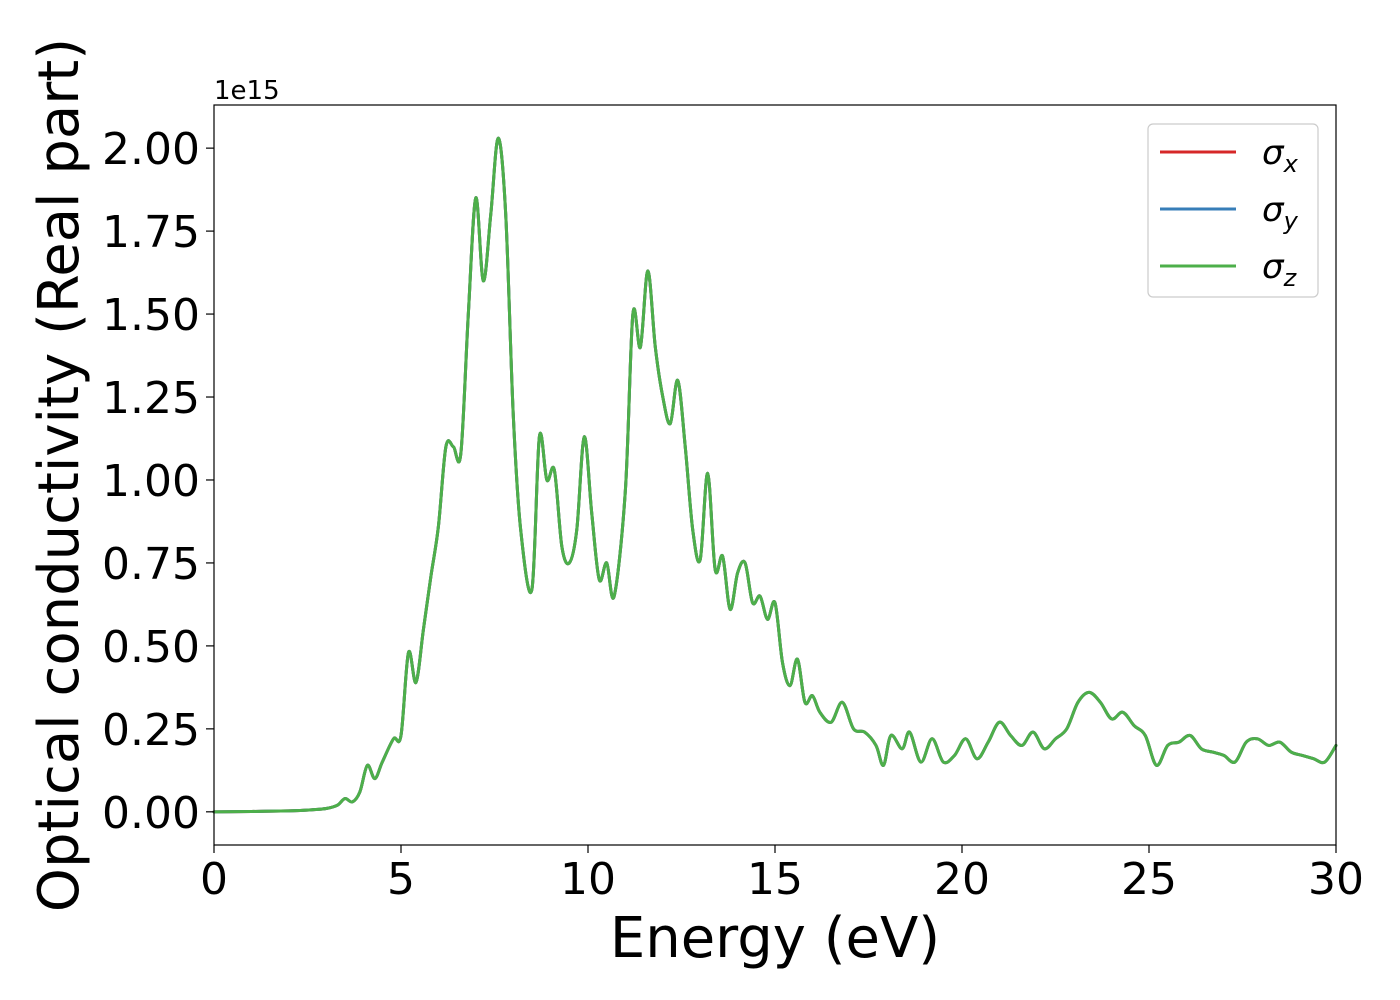 The width and height of the screenshot is (1400, 1000). Describe the element at coordinates (588, 879) in the screenshot. I see `x-tick-label: 10` at that location.